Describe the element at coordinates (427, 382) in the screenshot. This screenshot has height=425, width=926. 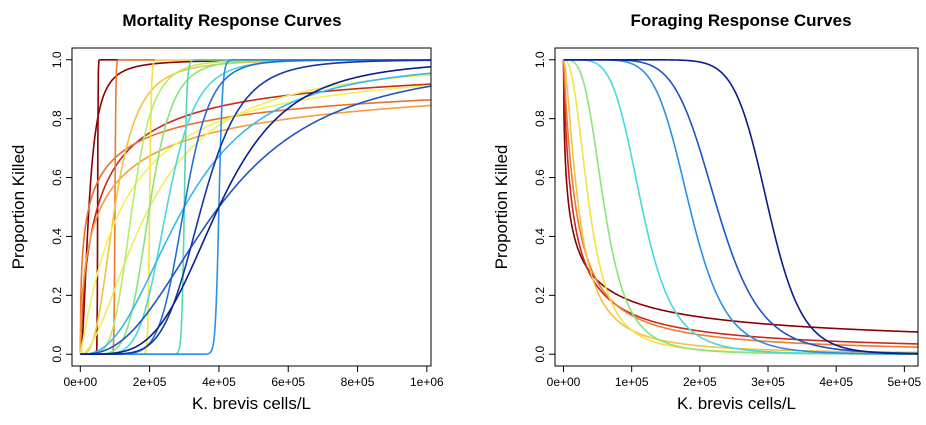
I see `x-tick-label: 1e+06` at that location.